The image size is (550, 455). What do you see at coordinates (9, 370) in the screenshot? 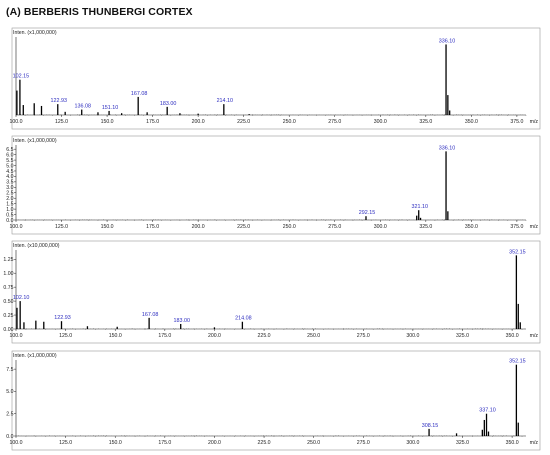
I see `y-tick-label: 7.5` at bounding box center [9, 370].